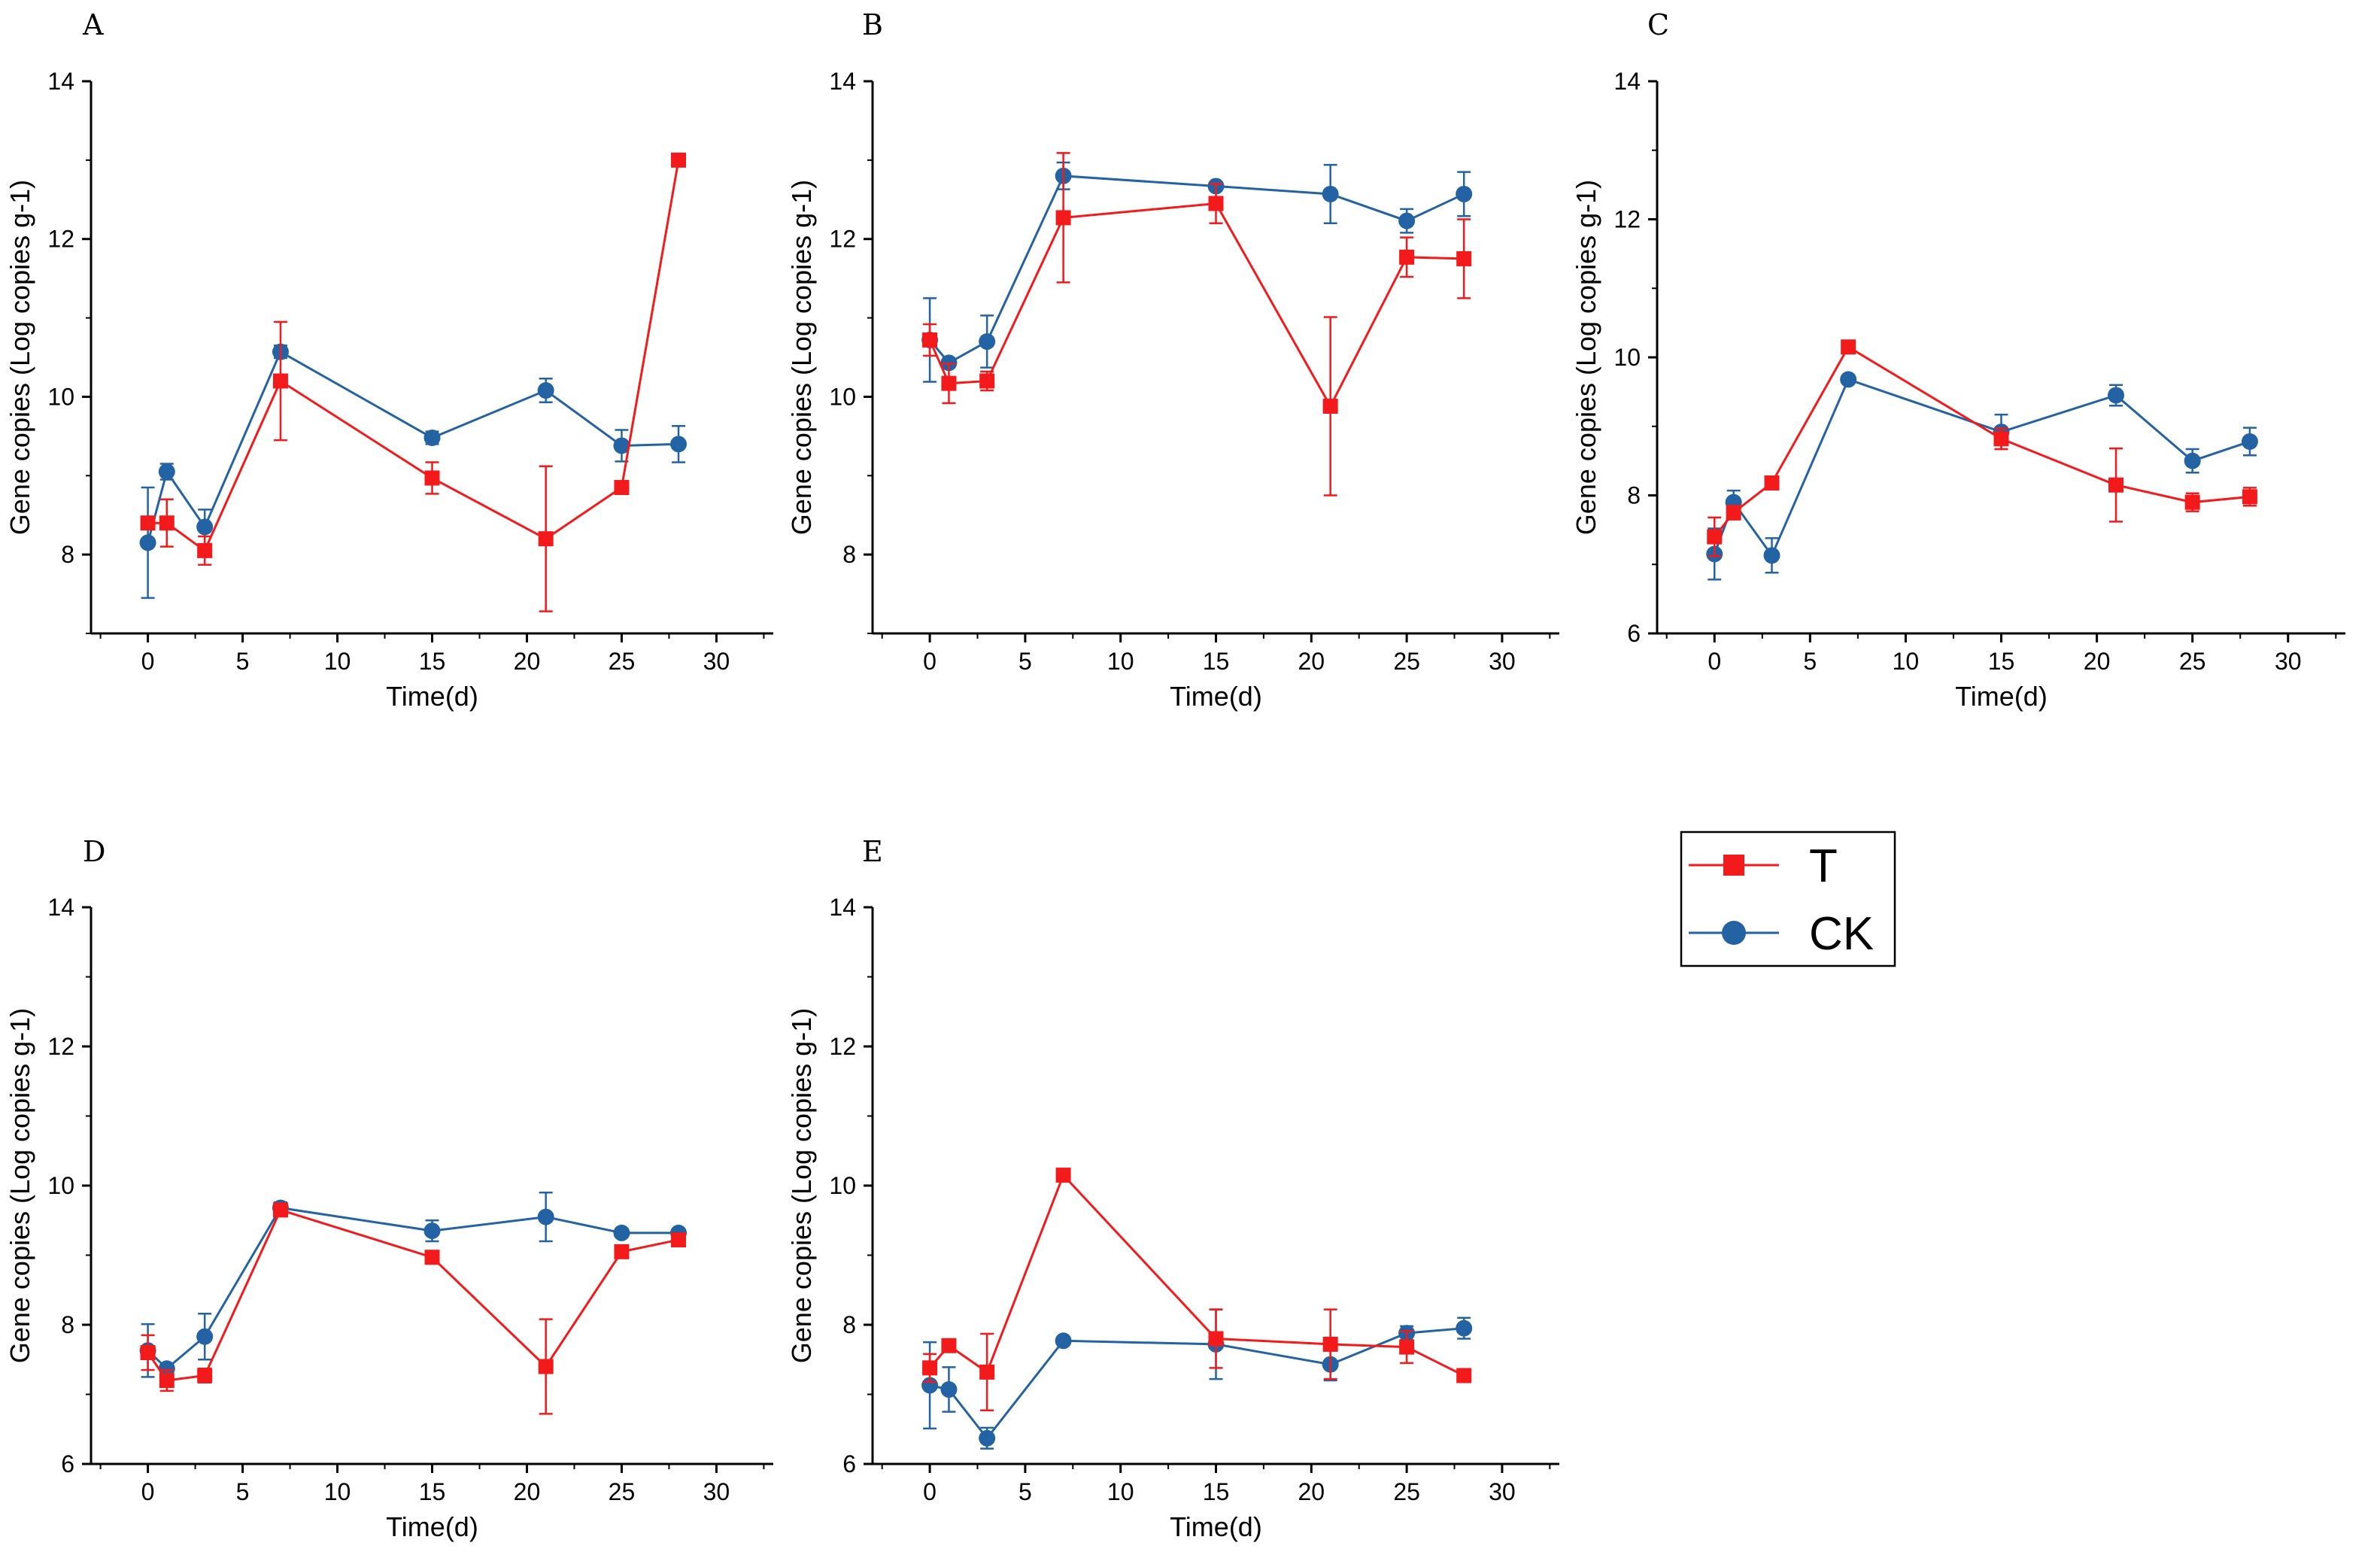 The image size is (2380, 1564). What do you see at coordinates (1658, 24) in the screenshot?
I see `panel-letter: C` at bounding box center [1658, 24].